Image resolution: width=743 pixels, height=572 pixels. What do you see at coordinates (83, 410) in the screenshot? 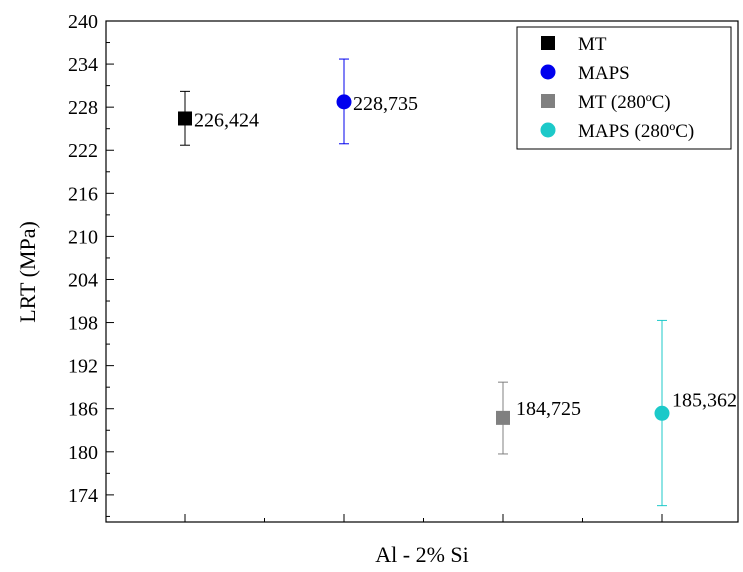
I see `y-tick-label: 186` at bounding box center [83, 410].